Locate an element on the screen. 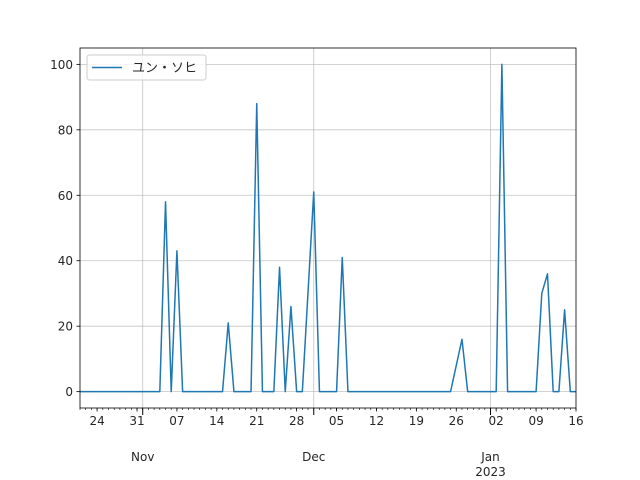  x-tick-label: 05 is located at coordinates (336, 421).